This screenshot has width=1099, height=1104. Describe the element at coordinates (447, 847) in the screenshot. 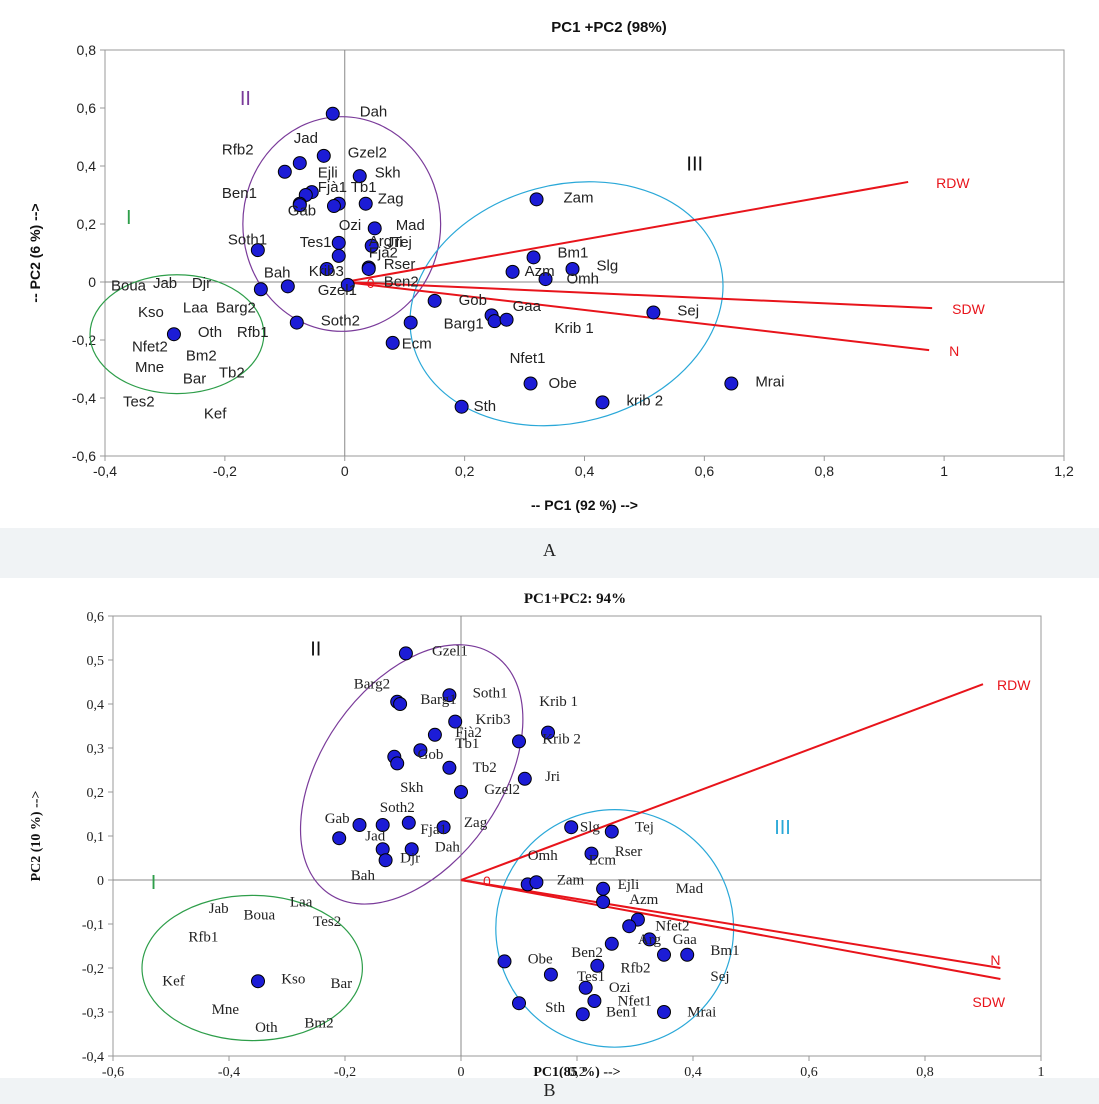

I see `point-label: Dah` at that location.